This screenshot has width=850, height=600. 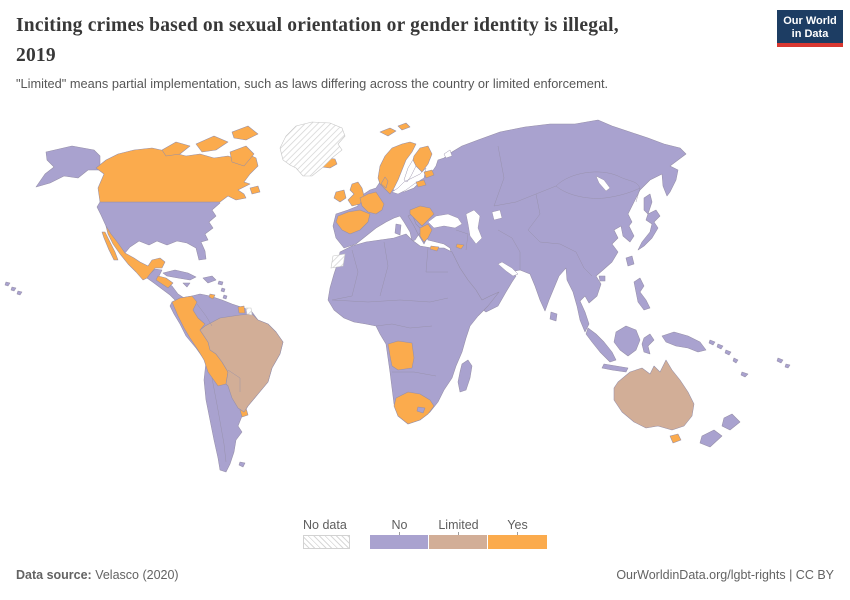 What do you see at coordinates (601, 345) in the screenshot?
I see `map-region-sumatra` at bounding box center [601, 345].